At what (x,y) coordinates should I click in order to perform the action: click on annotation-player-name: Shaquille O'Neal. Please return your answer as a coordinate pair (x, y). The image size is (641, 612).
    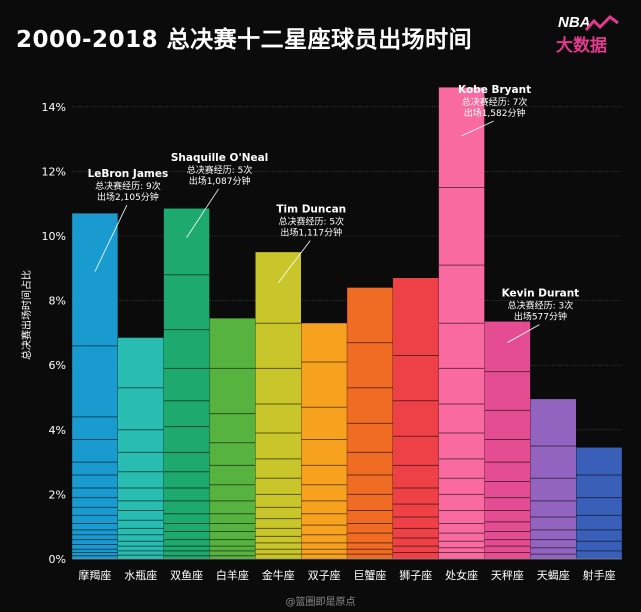
    Looking at the image, I should click on (219, 158).